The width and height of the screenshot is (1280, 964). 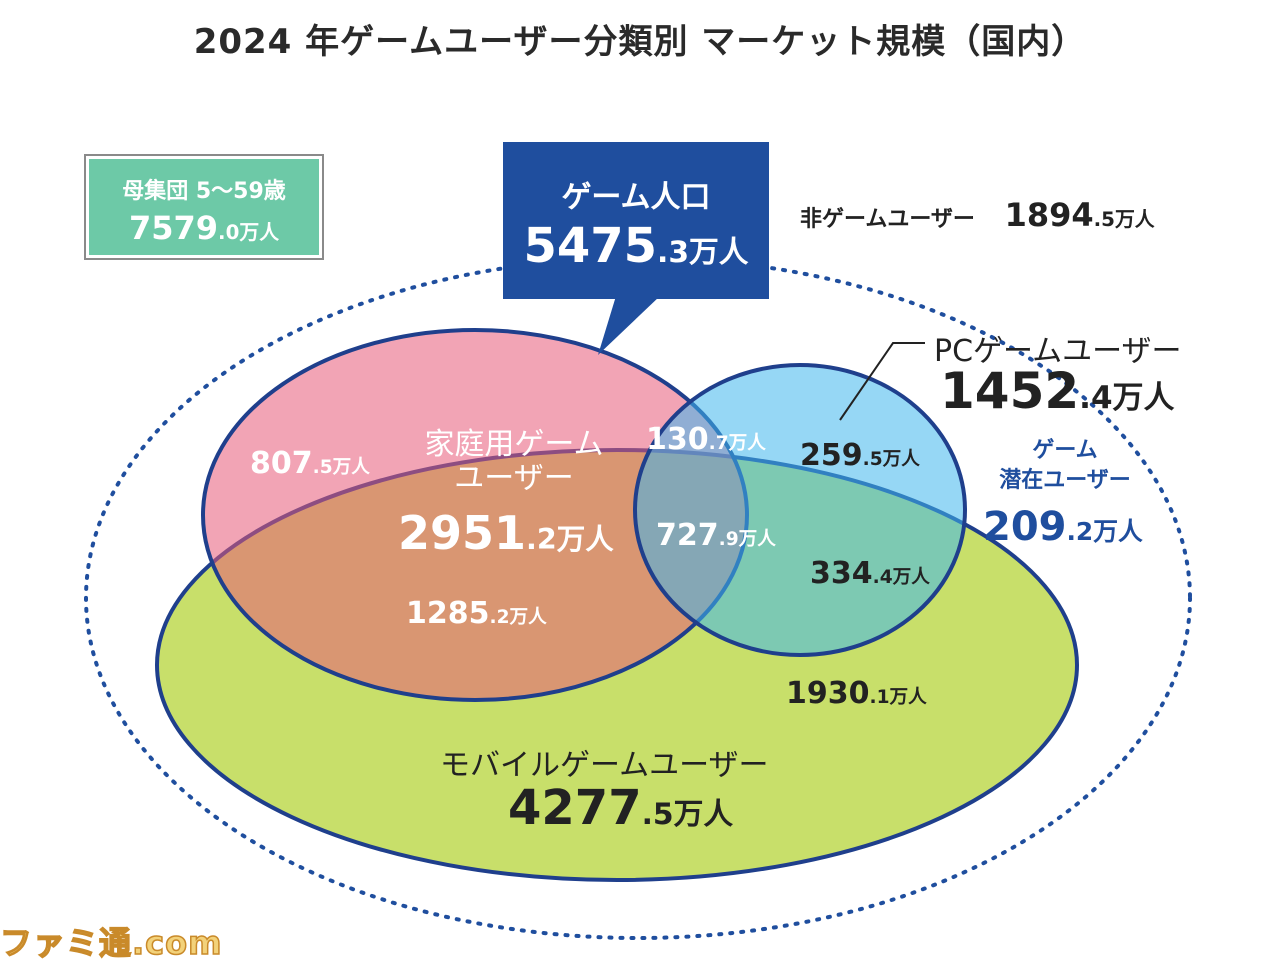 What do you see at coordinates (860, 455) in the screenshot?
I see `segment-pc-only: 259.5万人` at bounding box center [860, 455].